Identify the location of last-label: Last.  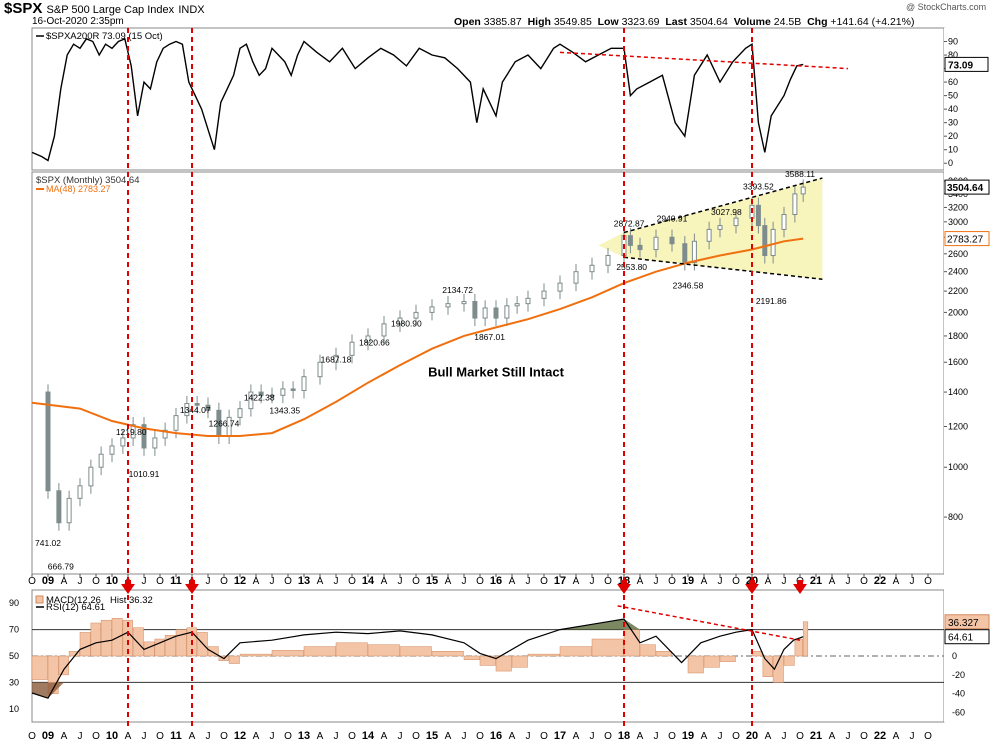
(676, 22).